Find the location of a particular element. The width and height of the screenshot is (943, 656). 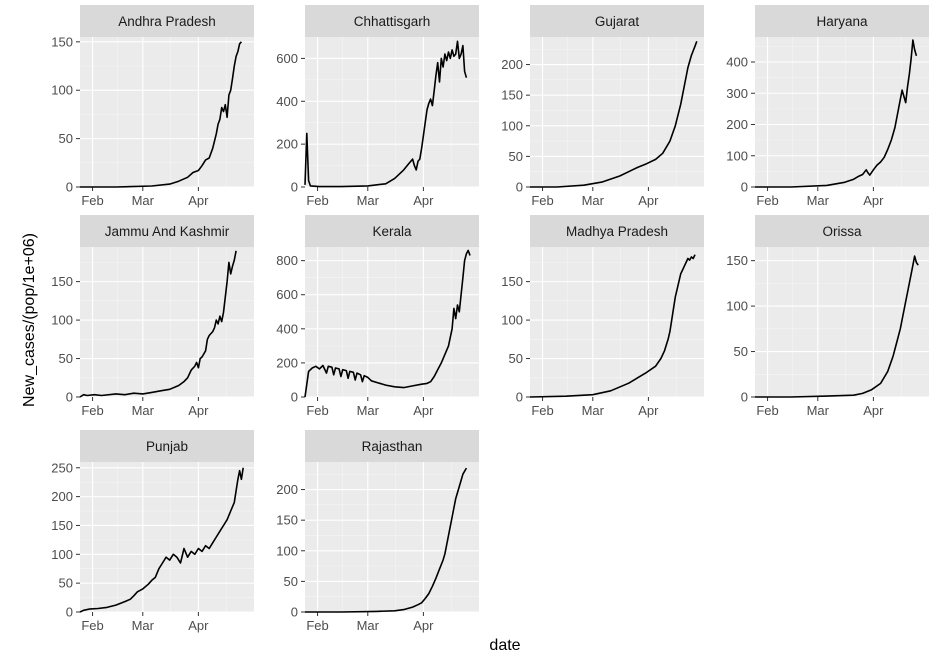

facet-title: Andhra Pradesh is located at coordinates (167, 21).